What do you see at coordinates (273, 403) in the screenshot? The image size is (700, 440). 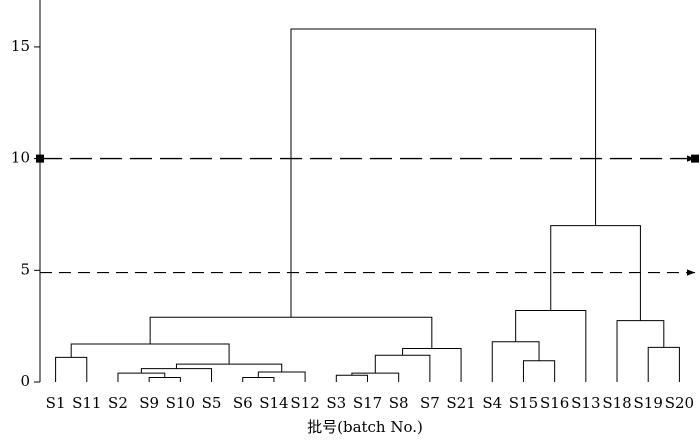 I see `x-tick-label: S14` at bounding box center [273, 403].